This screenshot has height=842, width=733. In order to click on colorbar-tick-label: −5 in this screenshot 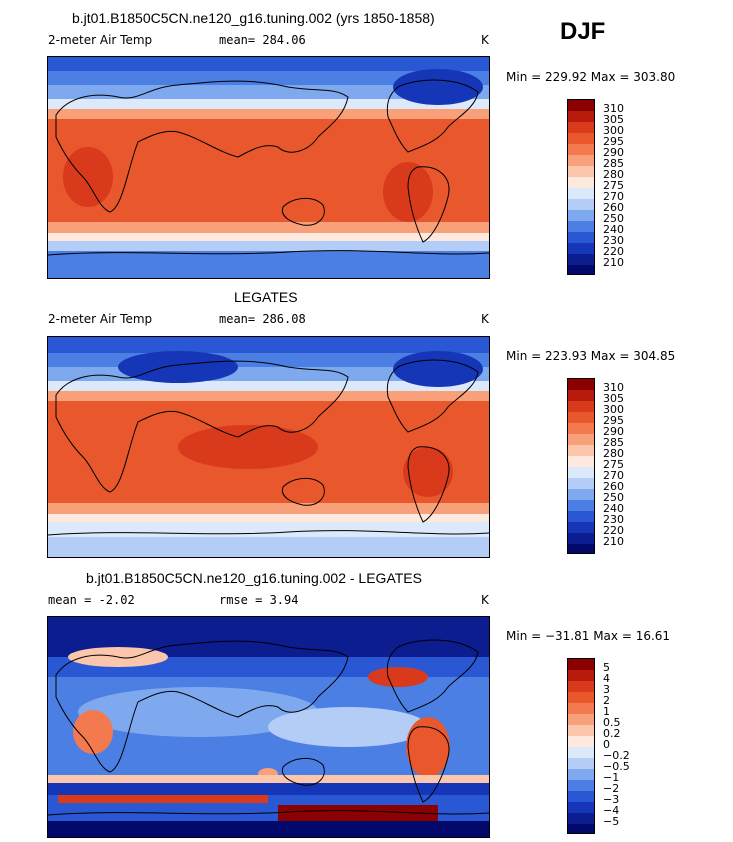, I will do `click(611, 821)`.